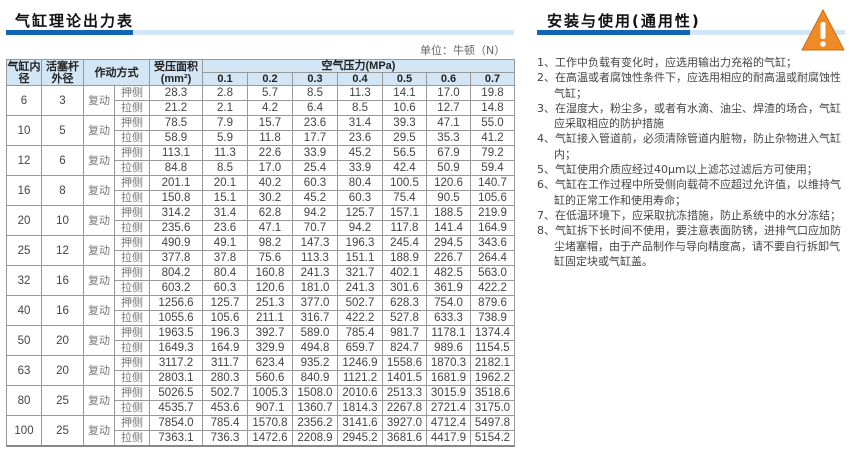 This screenshot has height=452, width=852. Describe the element at coordinates (404, 228) in the screenshot. I see `cell-force: 117.8` at that location.